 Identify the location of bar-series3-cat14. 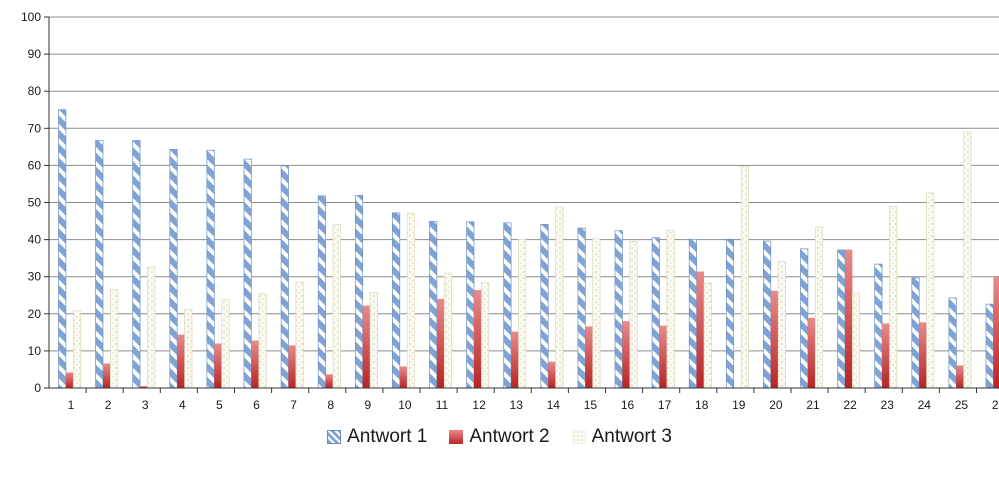
(559, 297).